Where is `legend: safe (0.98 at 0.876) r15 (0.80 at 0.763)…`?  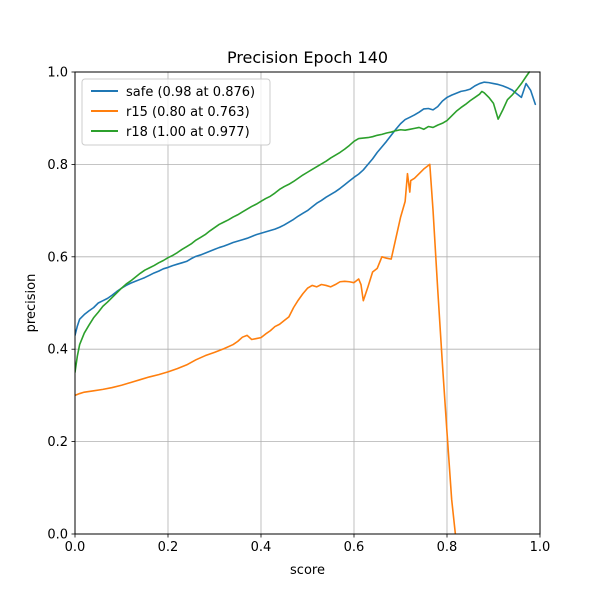
legend: safe (0.98 at 0.876) r15 (0.80 at 0.763)… is located at coordinates (176, 112).